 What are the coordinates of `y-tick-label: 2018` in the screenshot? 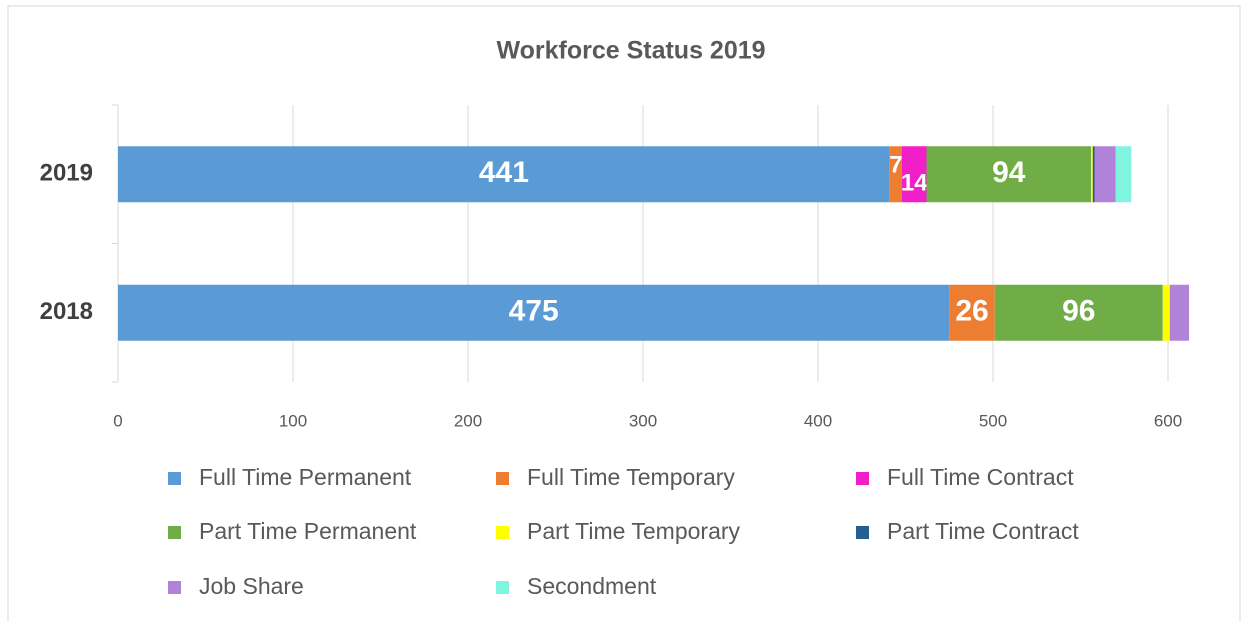 It's located at (66, 311).